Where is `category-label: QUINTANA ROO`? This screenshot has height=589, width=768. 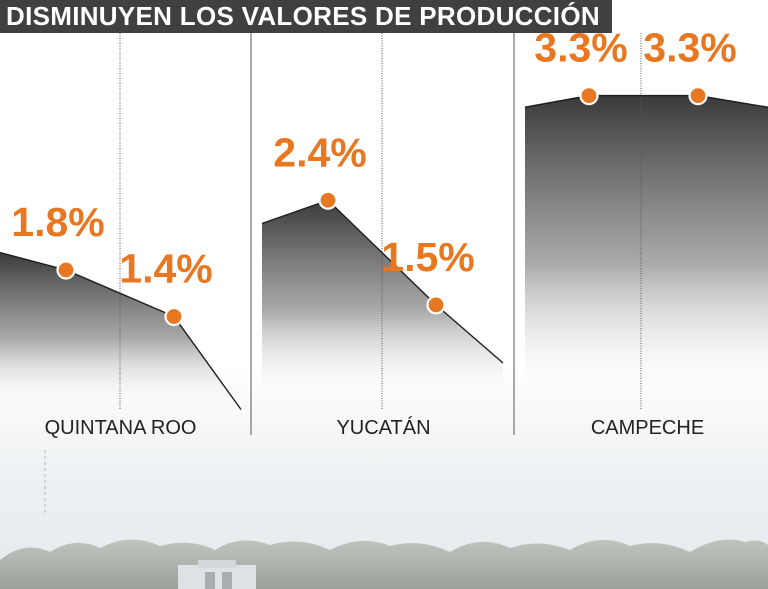
category-label: QUINTANA ROO is located at coordinates (121, 428).